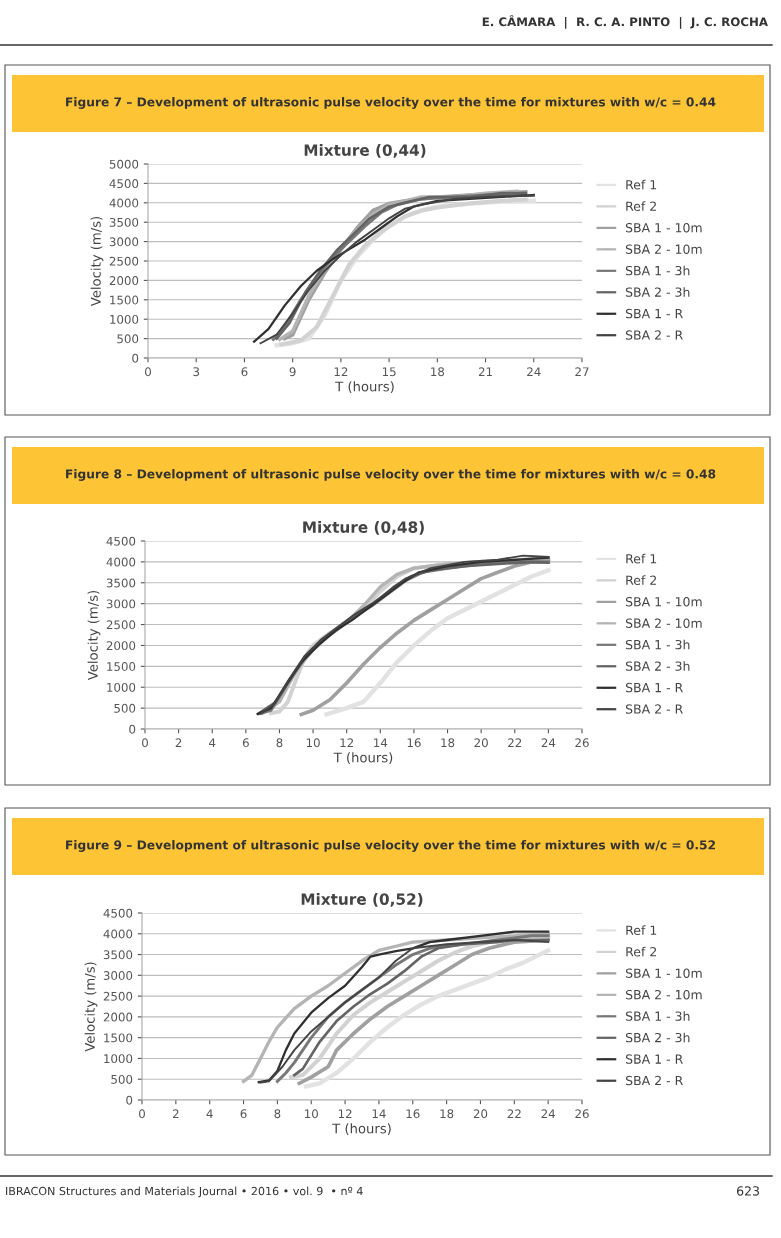  What do you see at coordinates (748, 1191) in the screenshot?
I see `text: 623` at bounding box center [748, 1191].